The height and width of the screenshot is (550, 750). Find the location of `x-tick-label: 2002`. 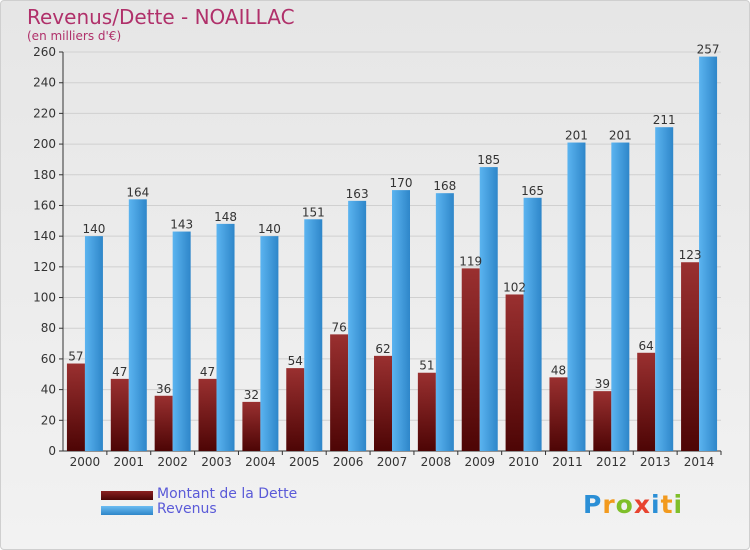

x-tick-label: 2002 is located at coordinates (172, 462).